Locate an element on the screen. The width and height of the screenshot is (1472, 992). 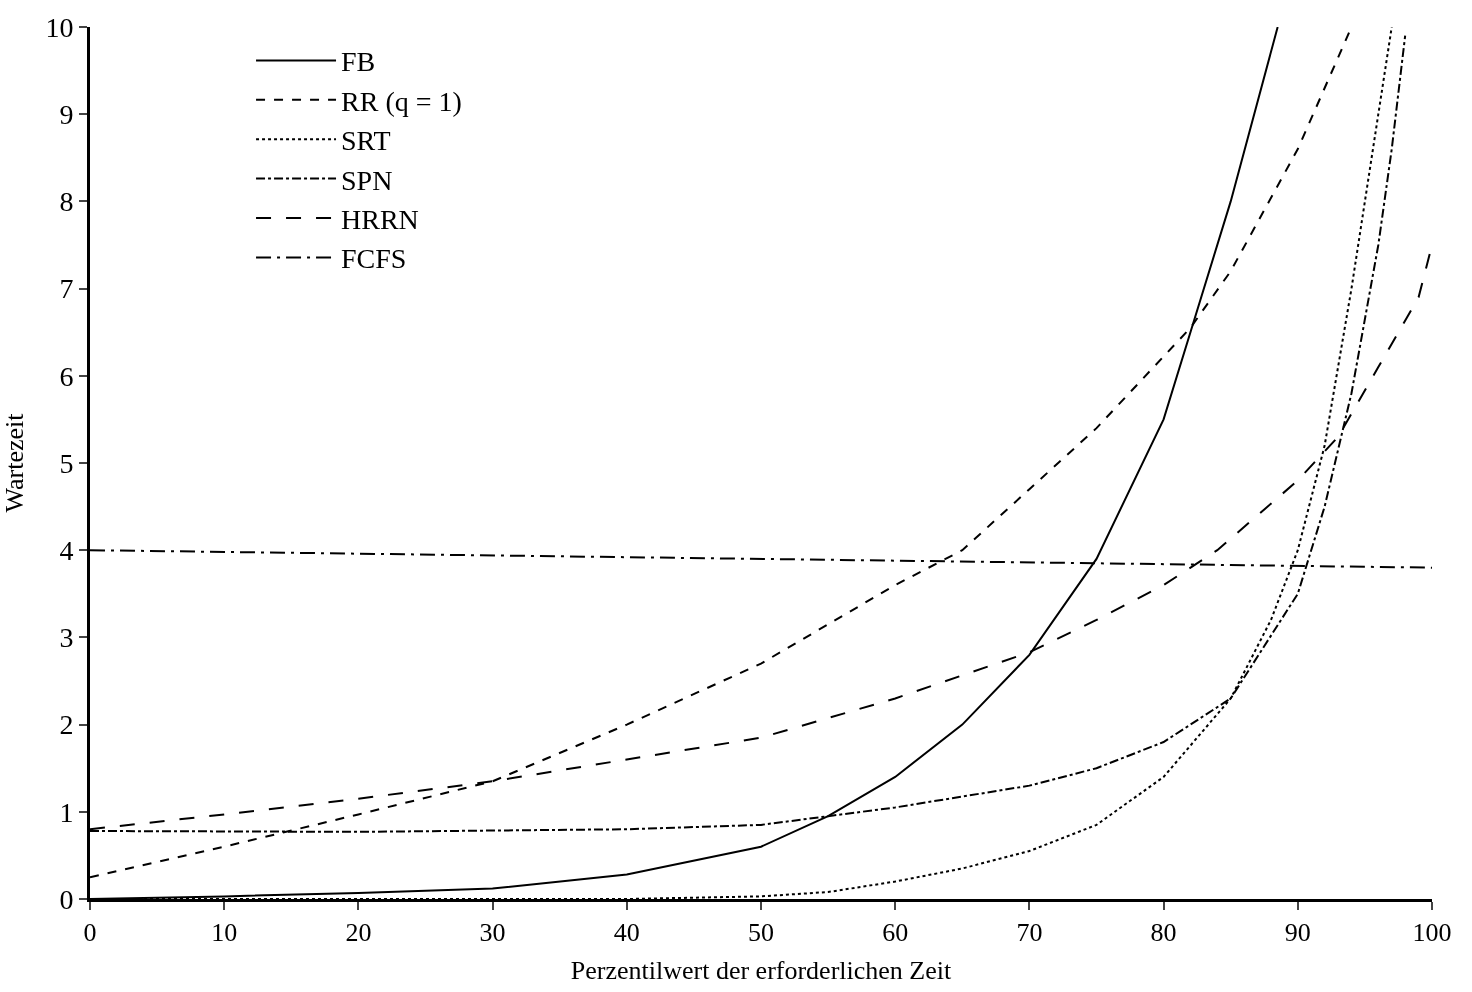
legend-label: SRT is located at coordinates (366, 141).